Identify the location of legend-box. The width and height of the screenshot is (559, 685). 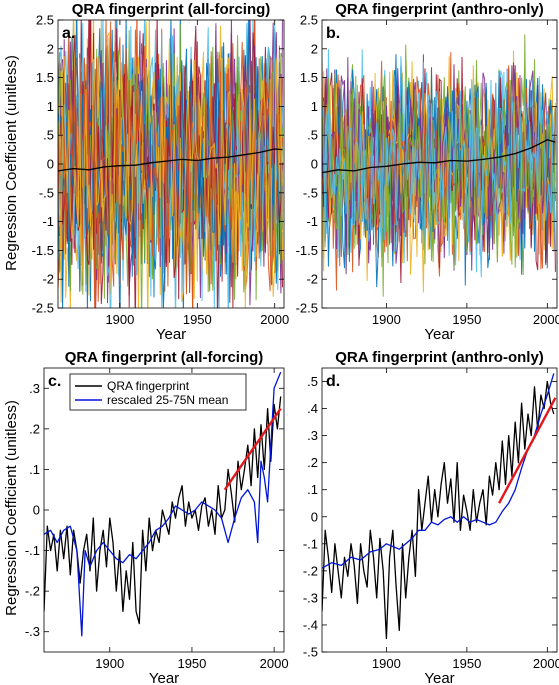
(158, 392).